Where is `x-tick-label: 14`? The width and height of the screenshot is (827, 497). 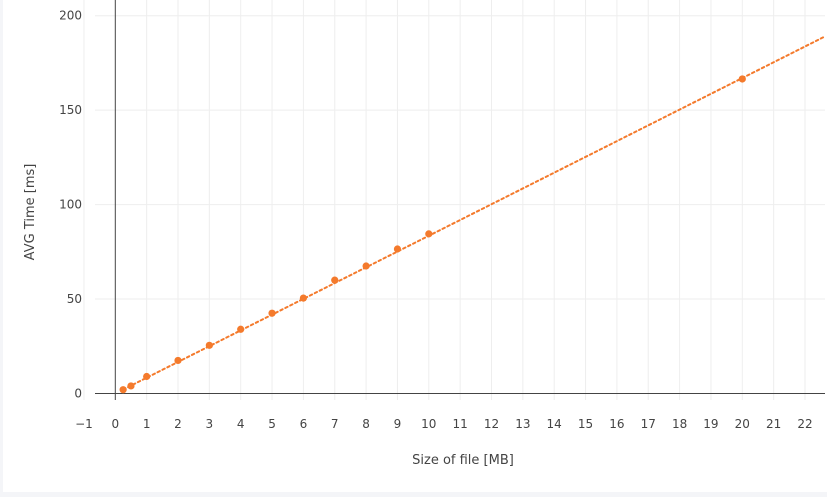
x-tick-label: 14 is located at coordinates (554, 424).